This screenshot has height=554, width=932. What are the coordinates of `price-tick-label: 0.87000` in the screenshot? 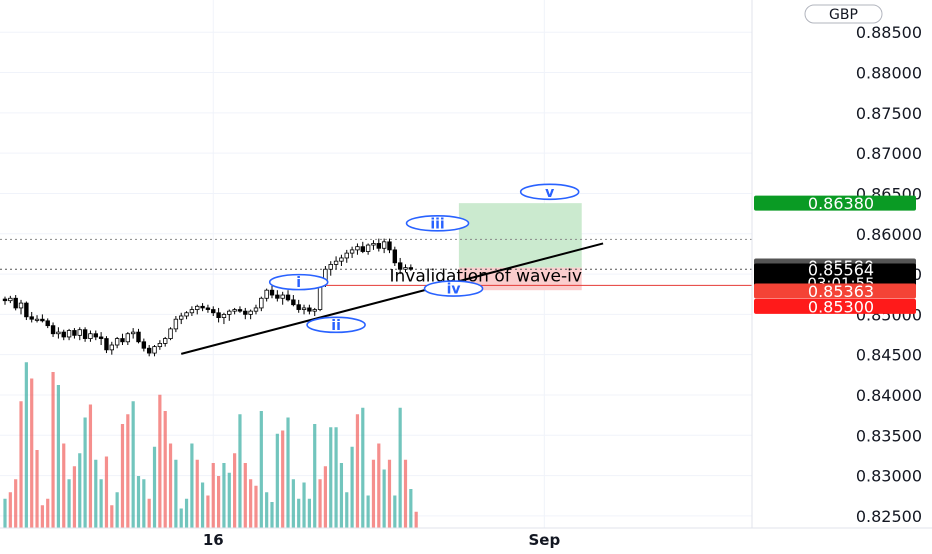 It's located at (889, 153).